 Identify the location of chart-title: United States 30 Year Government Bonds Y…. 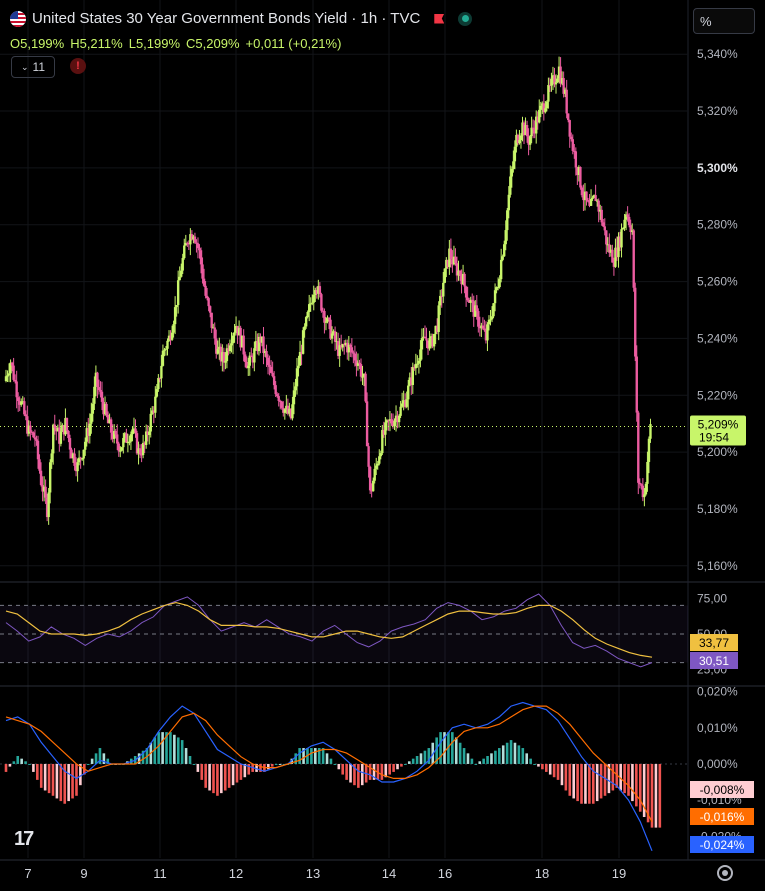
(226, 18).